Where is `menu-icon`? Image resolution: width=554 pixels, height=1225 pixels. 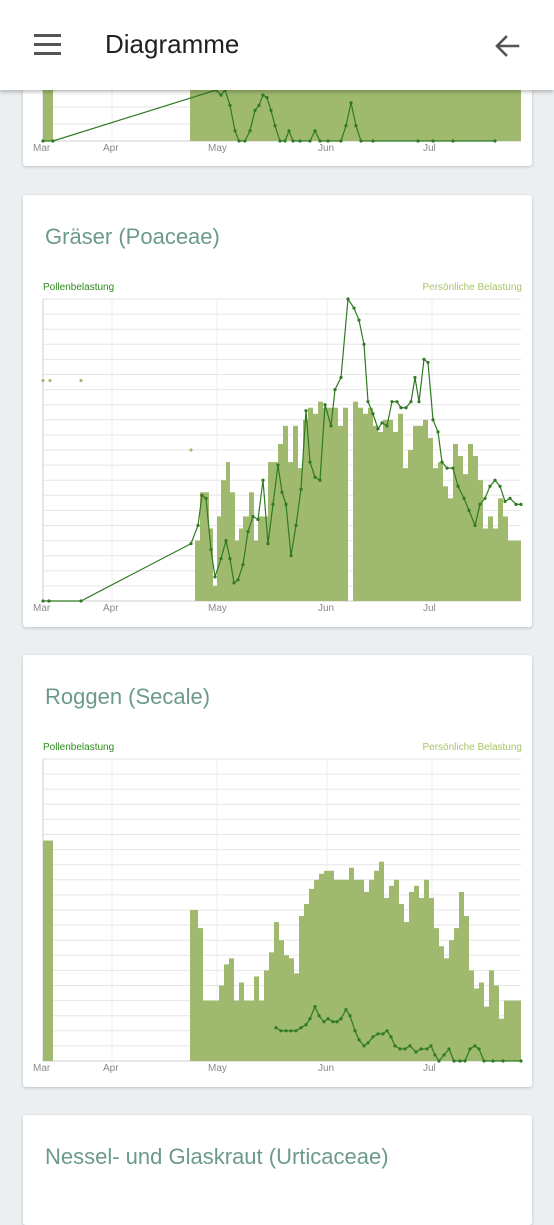 menu-icon is located at coordinates (48, 45).